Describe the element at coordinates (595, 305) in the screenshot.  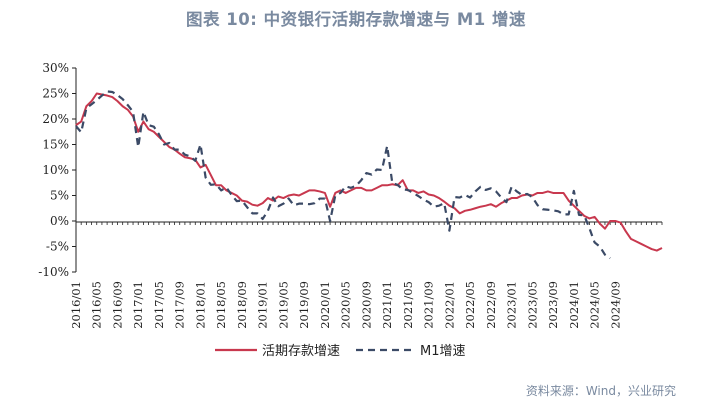
I see `x-tick-label: 2024/05` at that location.